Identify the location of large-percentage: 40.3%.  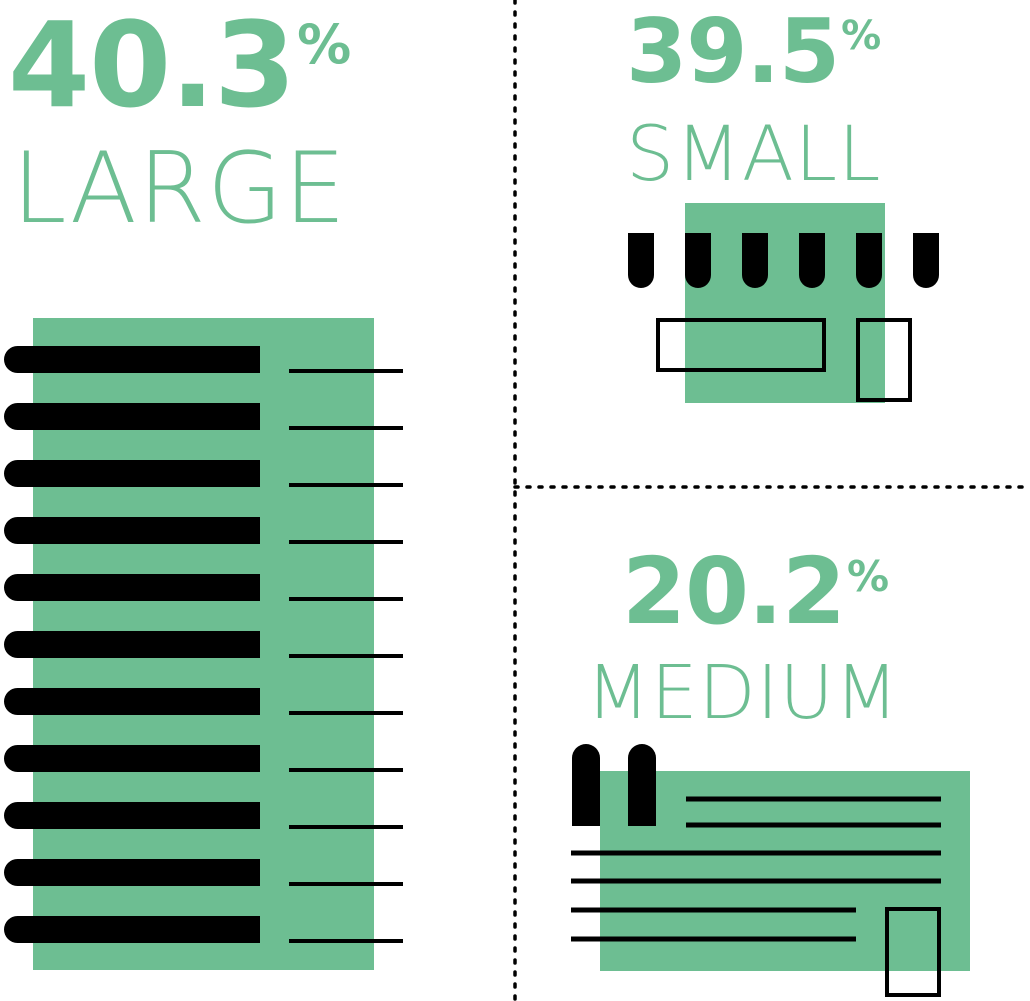
(179, 67).